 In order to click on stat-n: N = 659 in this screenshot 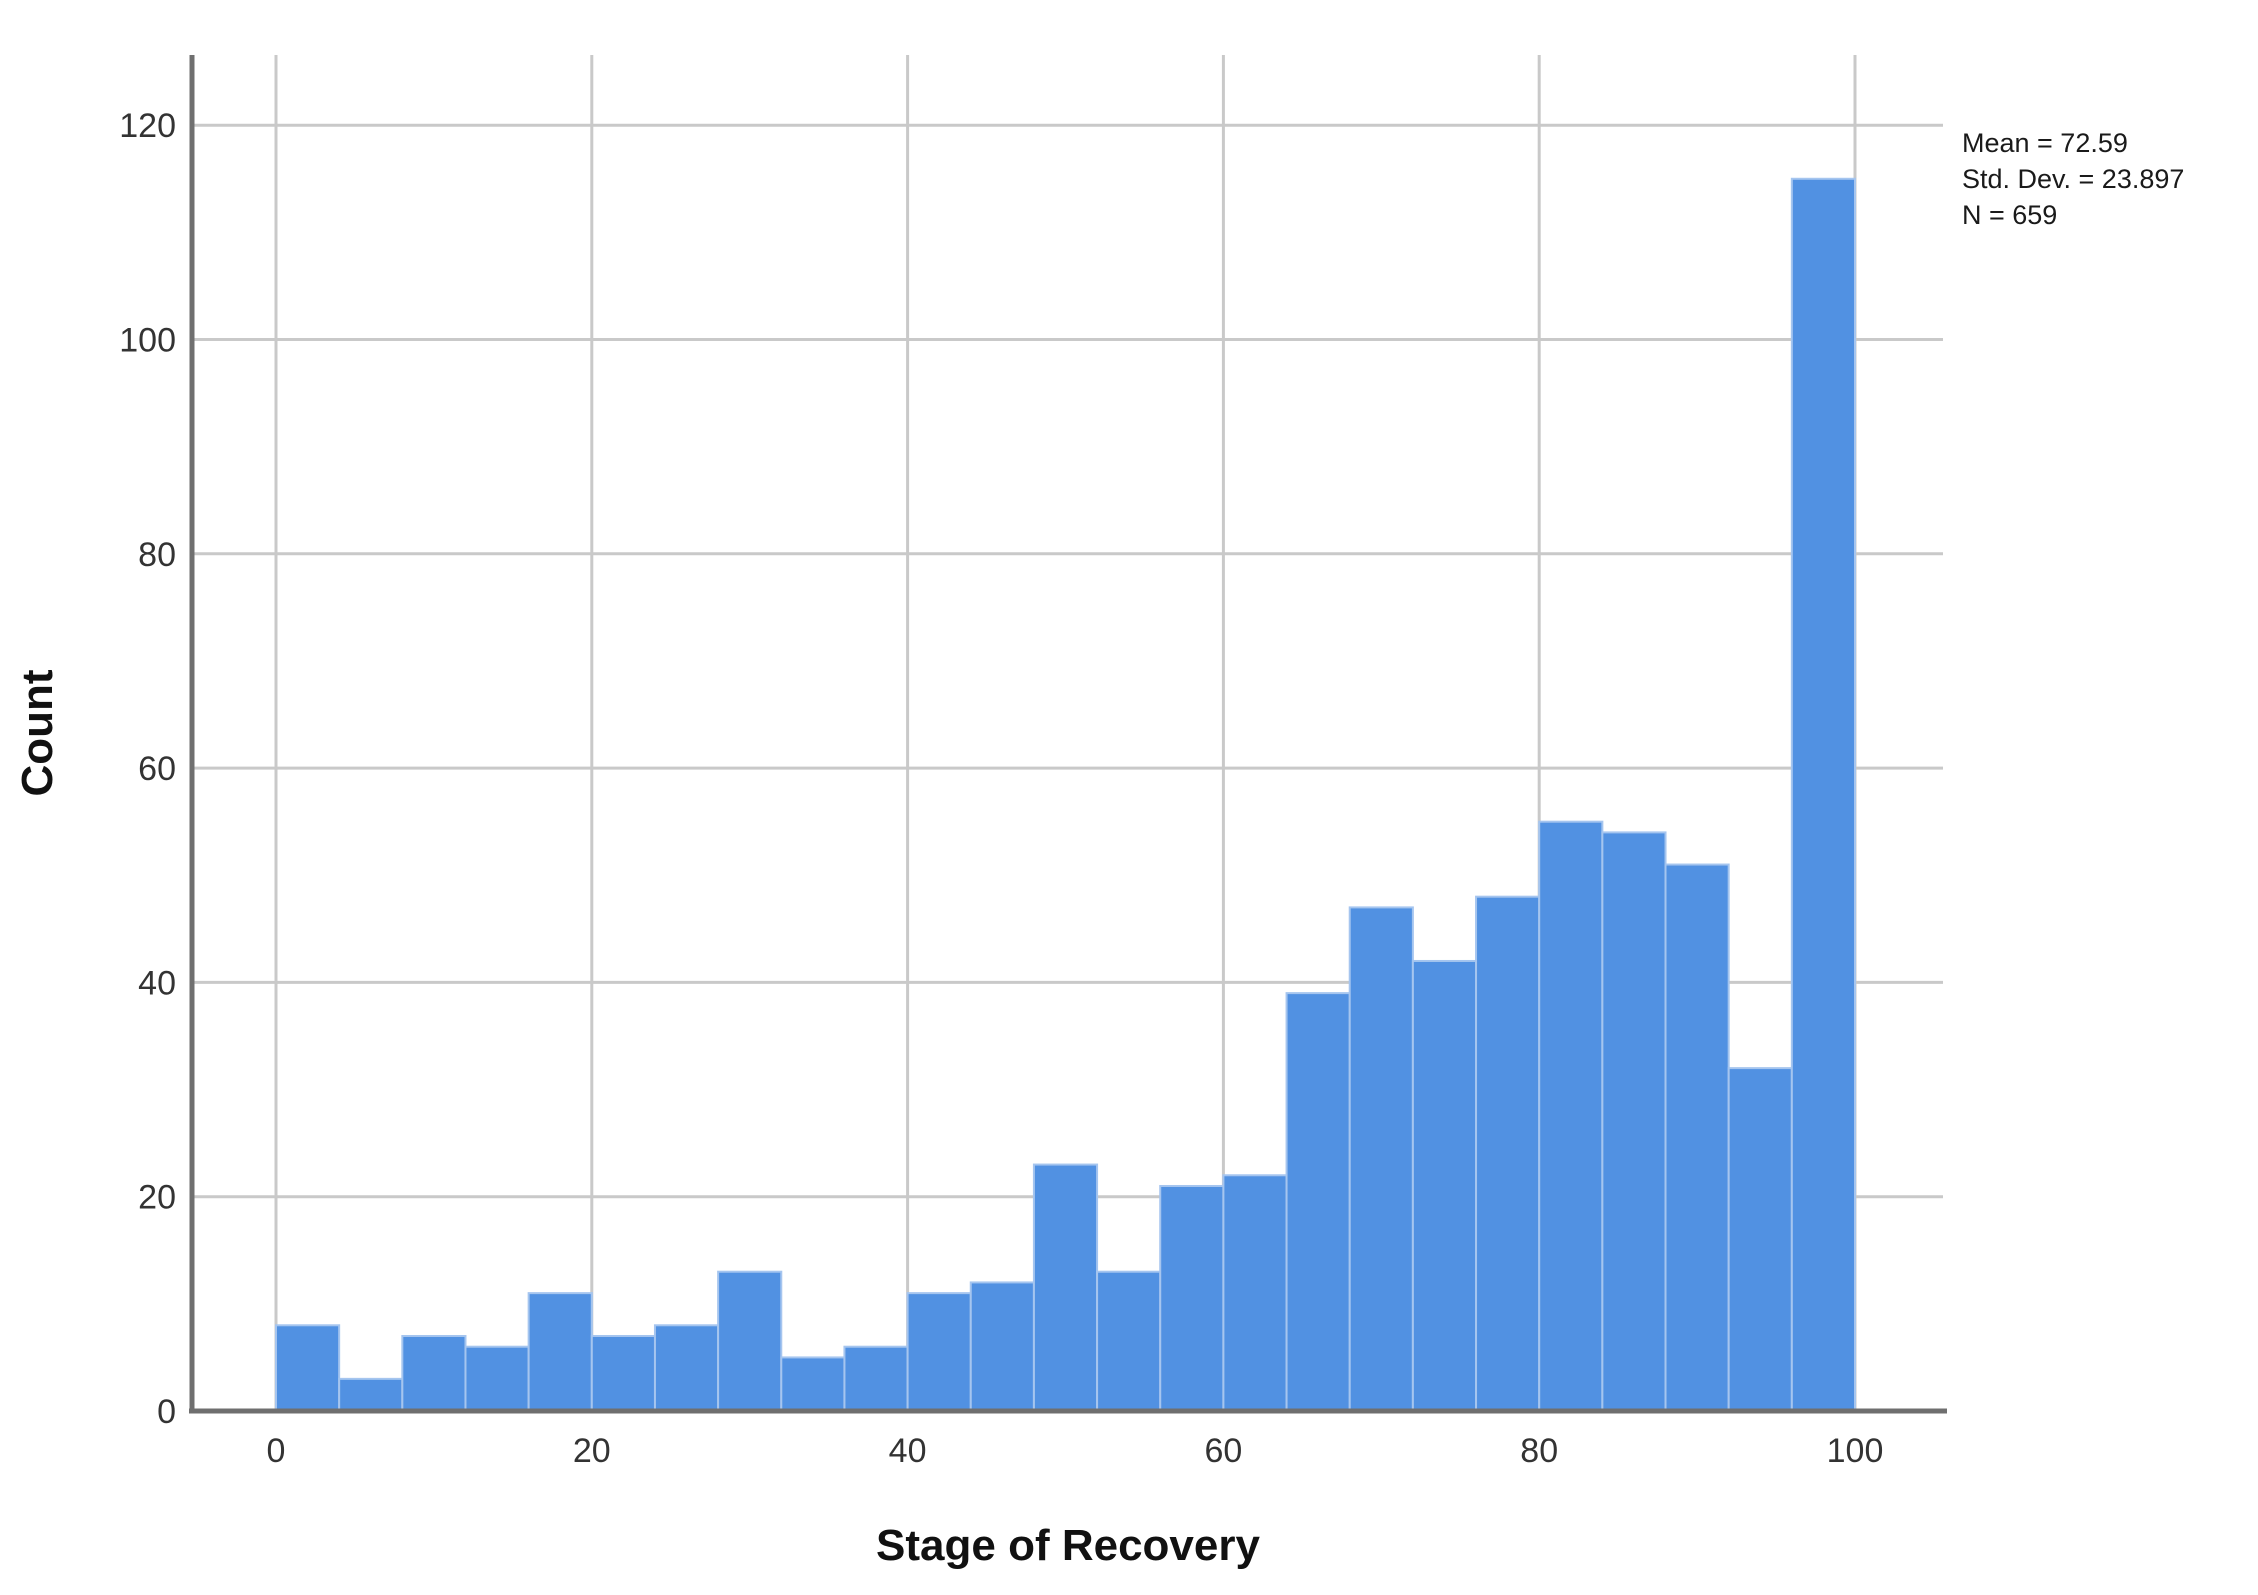, I will do `click(2009, 215)`.